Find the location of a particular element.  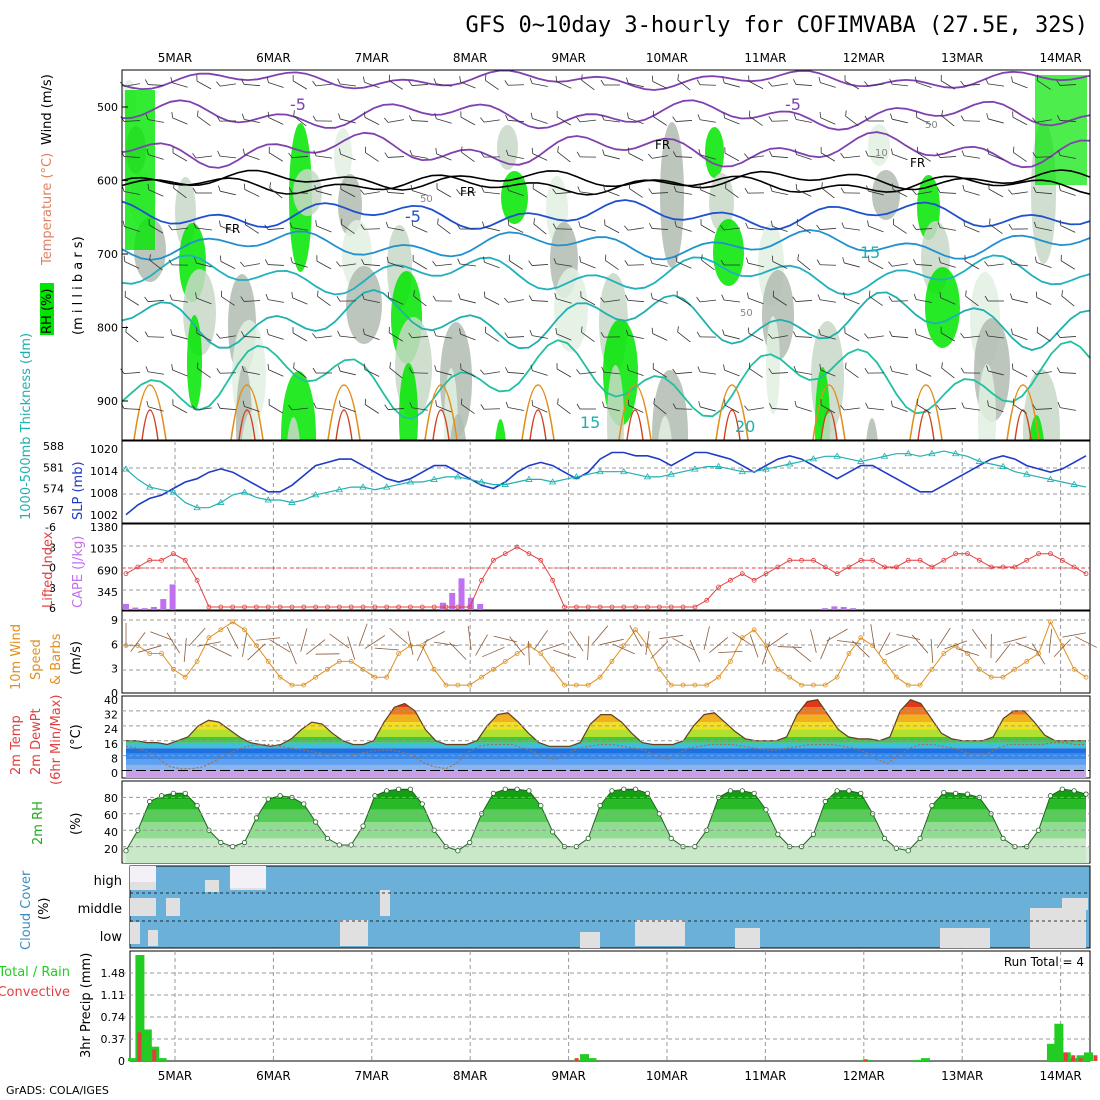

rh-point is located at coordinates (173, 793).